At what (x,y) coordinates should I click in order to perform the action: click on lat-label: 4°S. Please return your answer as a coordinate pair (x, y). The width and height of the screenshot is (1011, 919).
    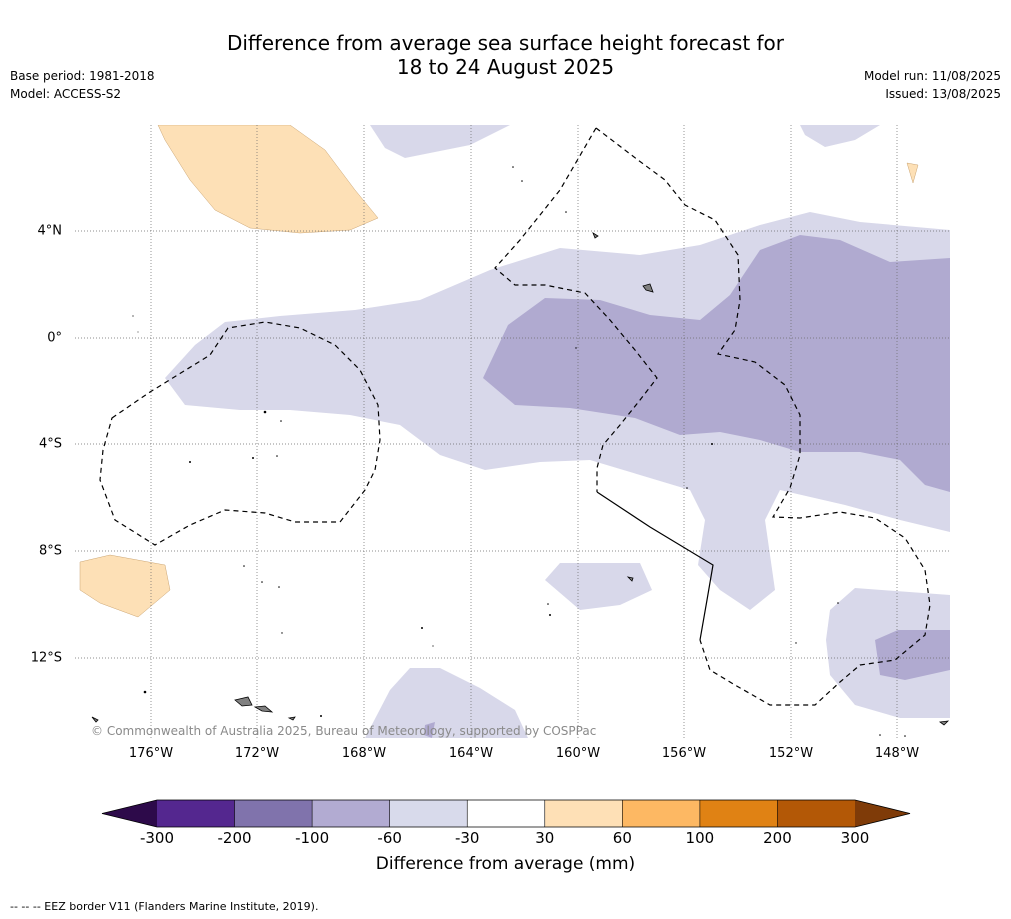
    Looking at the image, I should click on (50, 444).